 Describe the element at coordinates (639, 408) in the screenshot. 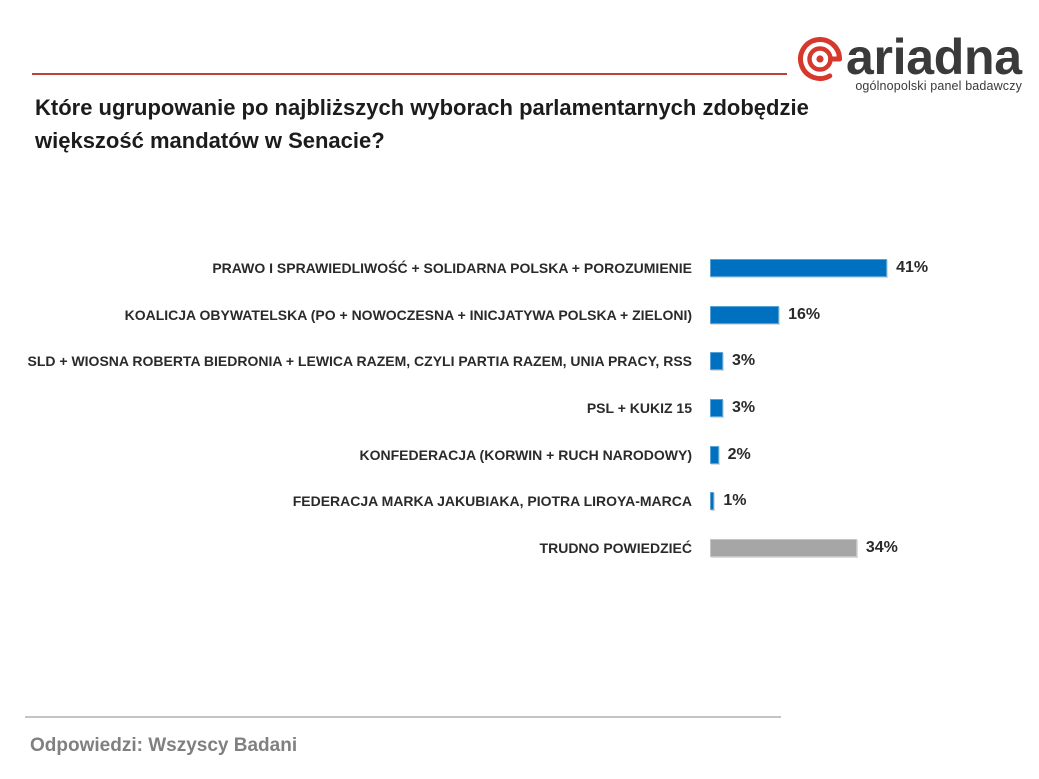

I see `category-label: PSL + KUKIZ 15` at that location.